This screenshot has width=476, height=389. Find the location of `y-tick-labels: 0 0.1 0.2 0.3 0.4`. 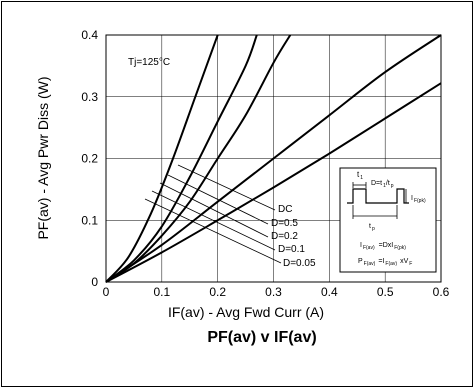

y-tick-labels: 0 0.1 0.2 0.3 0.4 is located at coordinates (89, 158).